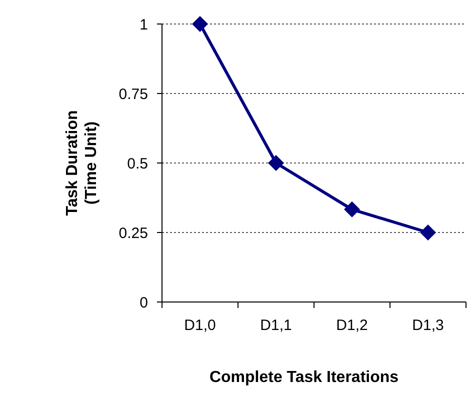  What do you see at coordinates (200, 325) in the screenshot?
I see `x-tick-label: D1,0` at bounding box center [200, 325].